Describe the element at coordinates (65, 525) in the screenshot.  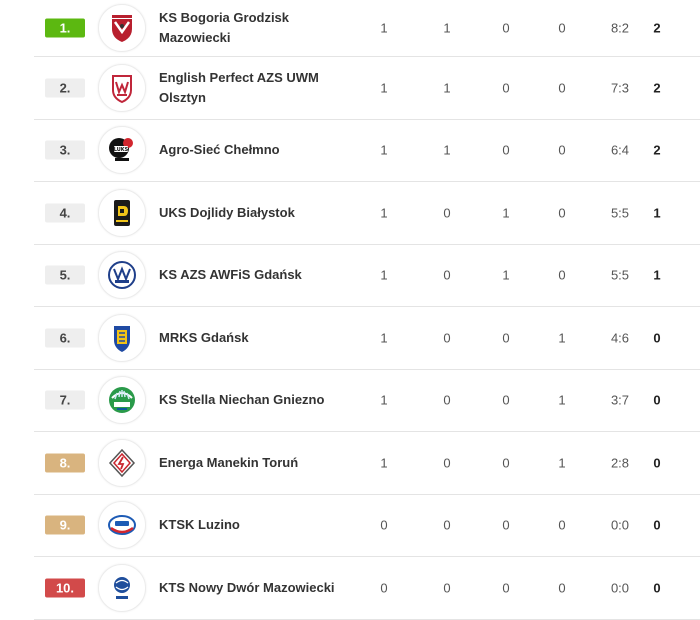
I see `position-badge: 9.` at that location.